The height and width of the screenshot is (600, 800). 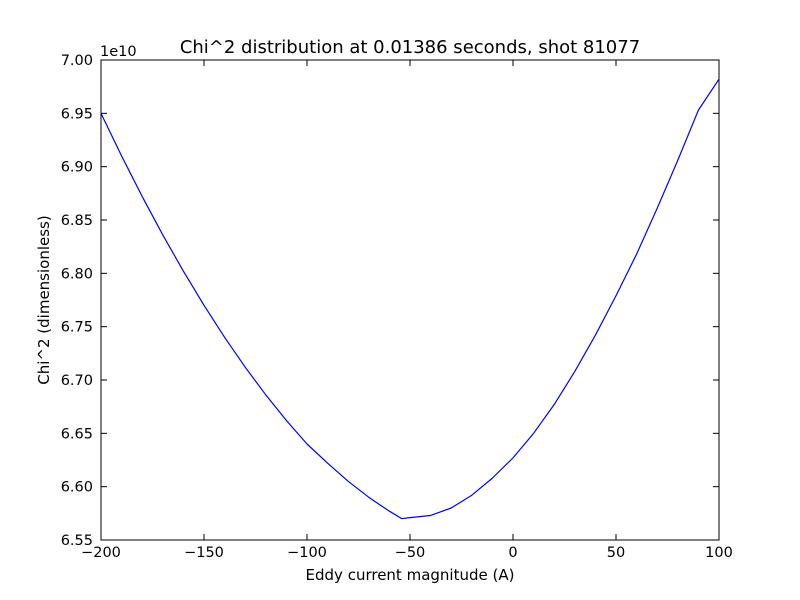 I want to click on y-tick-label: 6.90, so click(x=77, y=168).